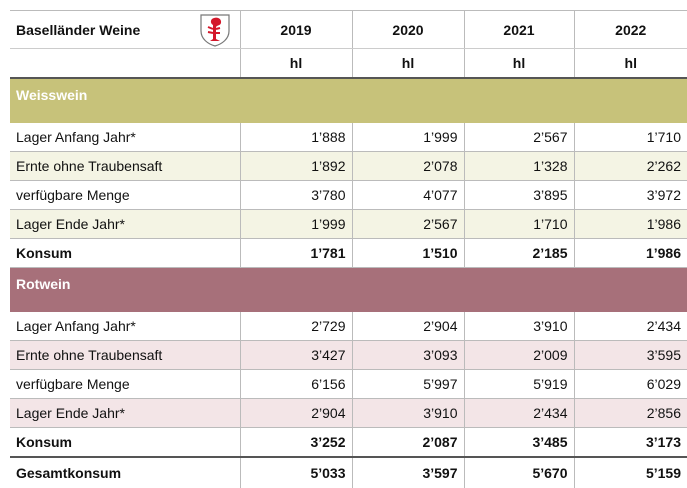  I want to click on value-cell: 2’009, so click(519, 355).